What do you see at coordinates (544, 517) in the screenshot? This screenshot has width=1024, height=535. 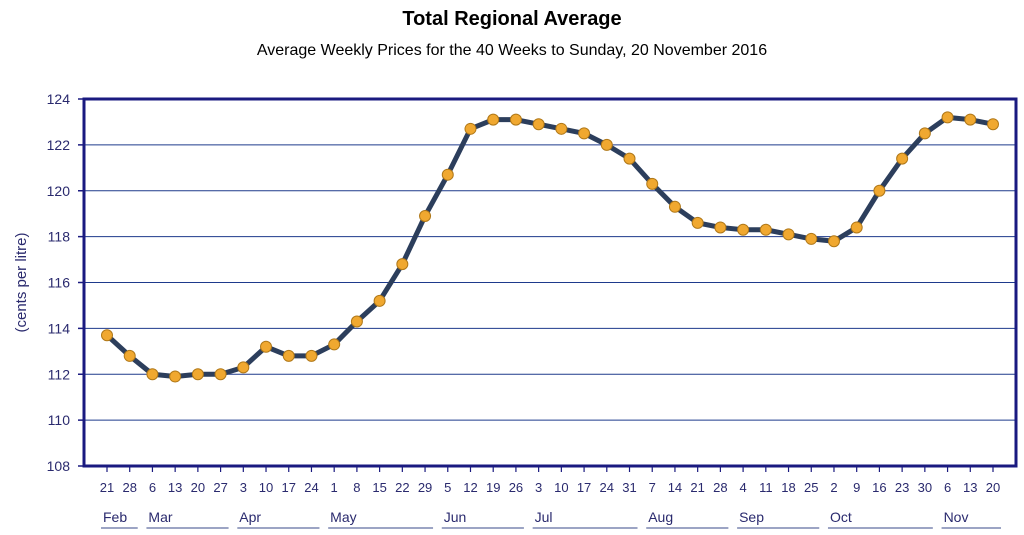 I see `month-label: Jul` at bounding box center [544, 517].